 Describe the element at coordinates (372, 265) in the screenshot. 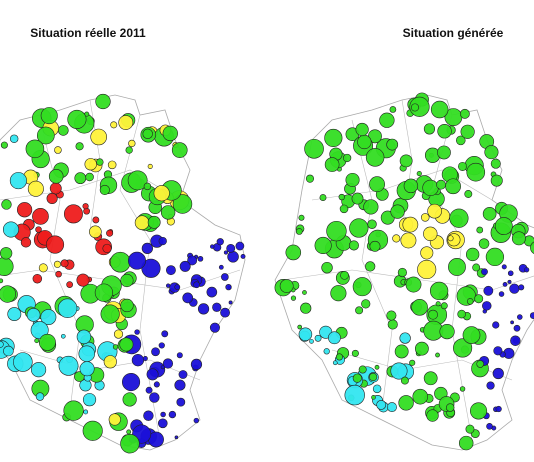

I see `district-border` at that location.